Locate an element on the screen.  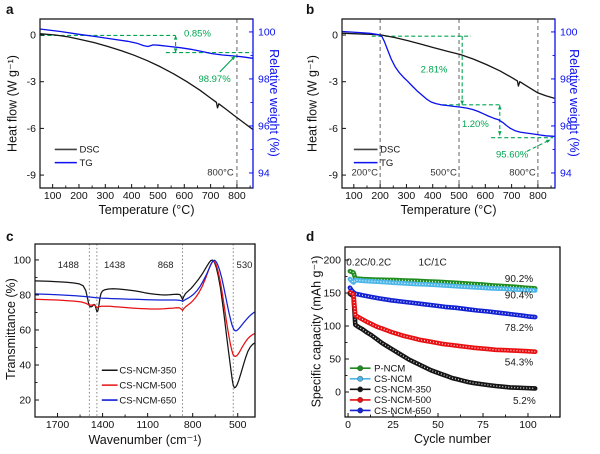
svg-text: 500°C is located at coordinates (443, 173).